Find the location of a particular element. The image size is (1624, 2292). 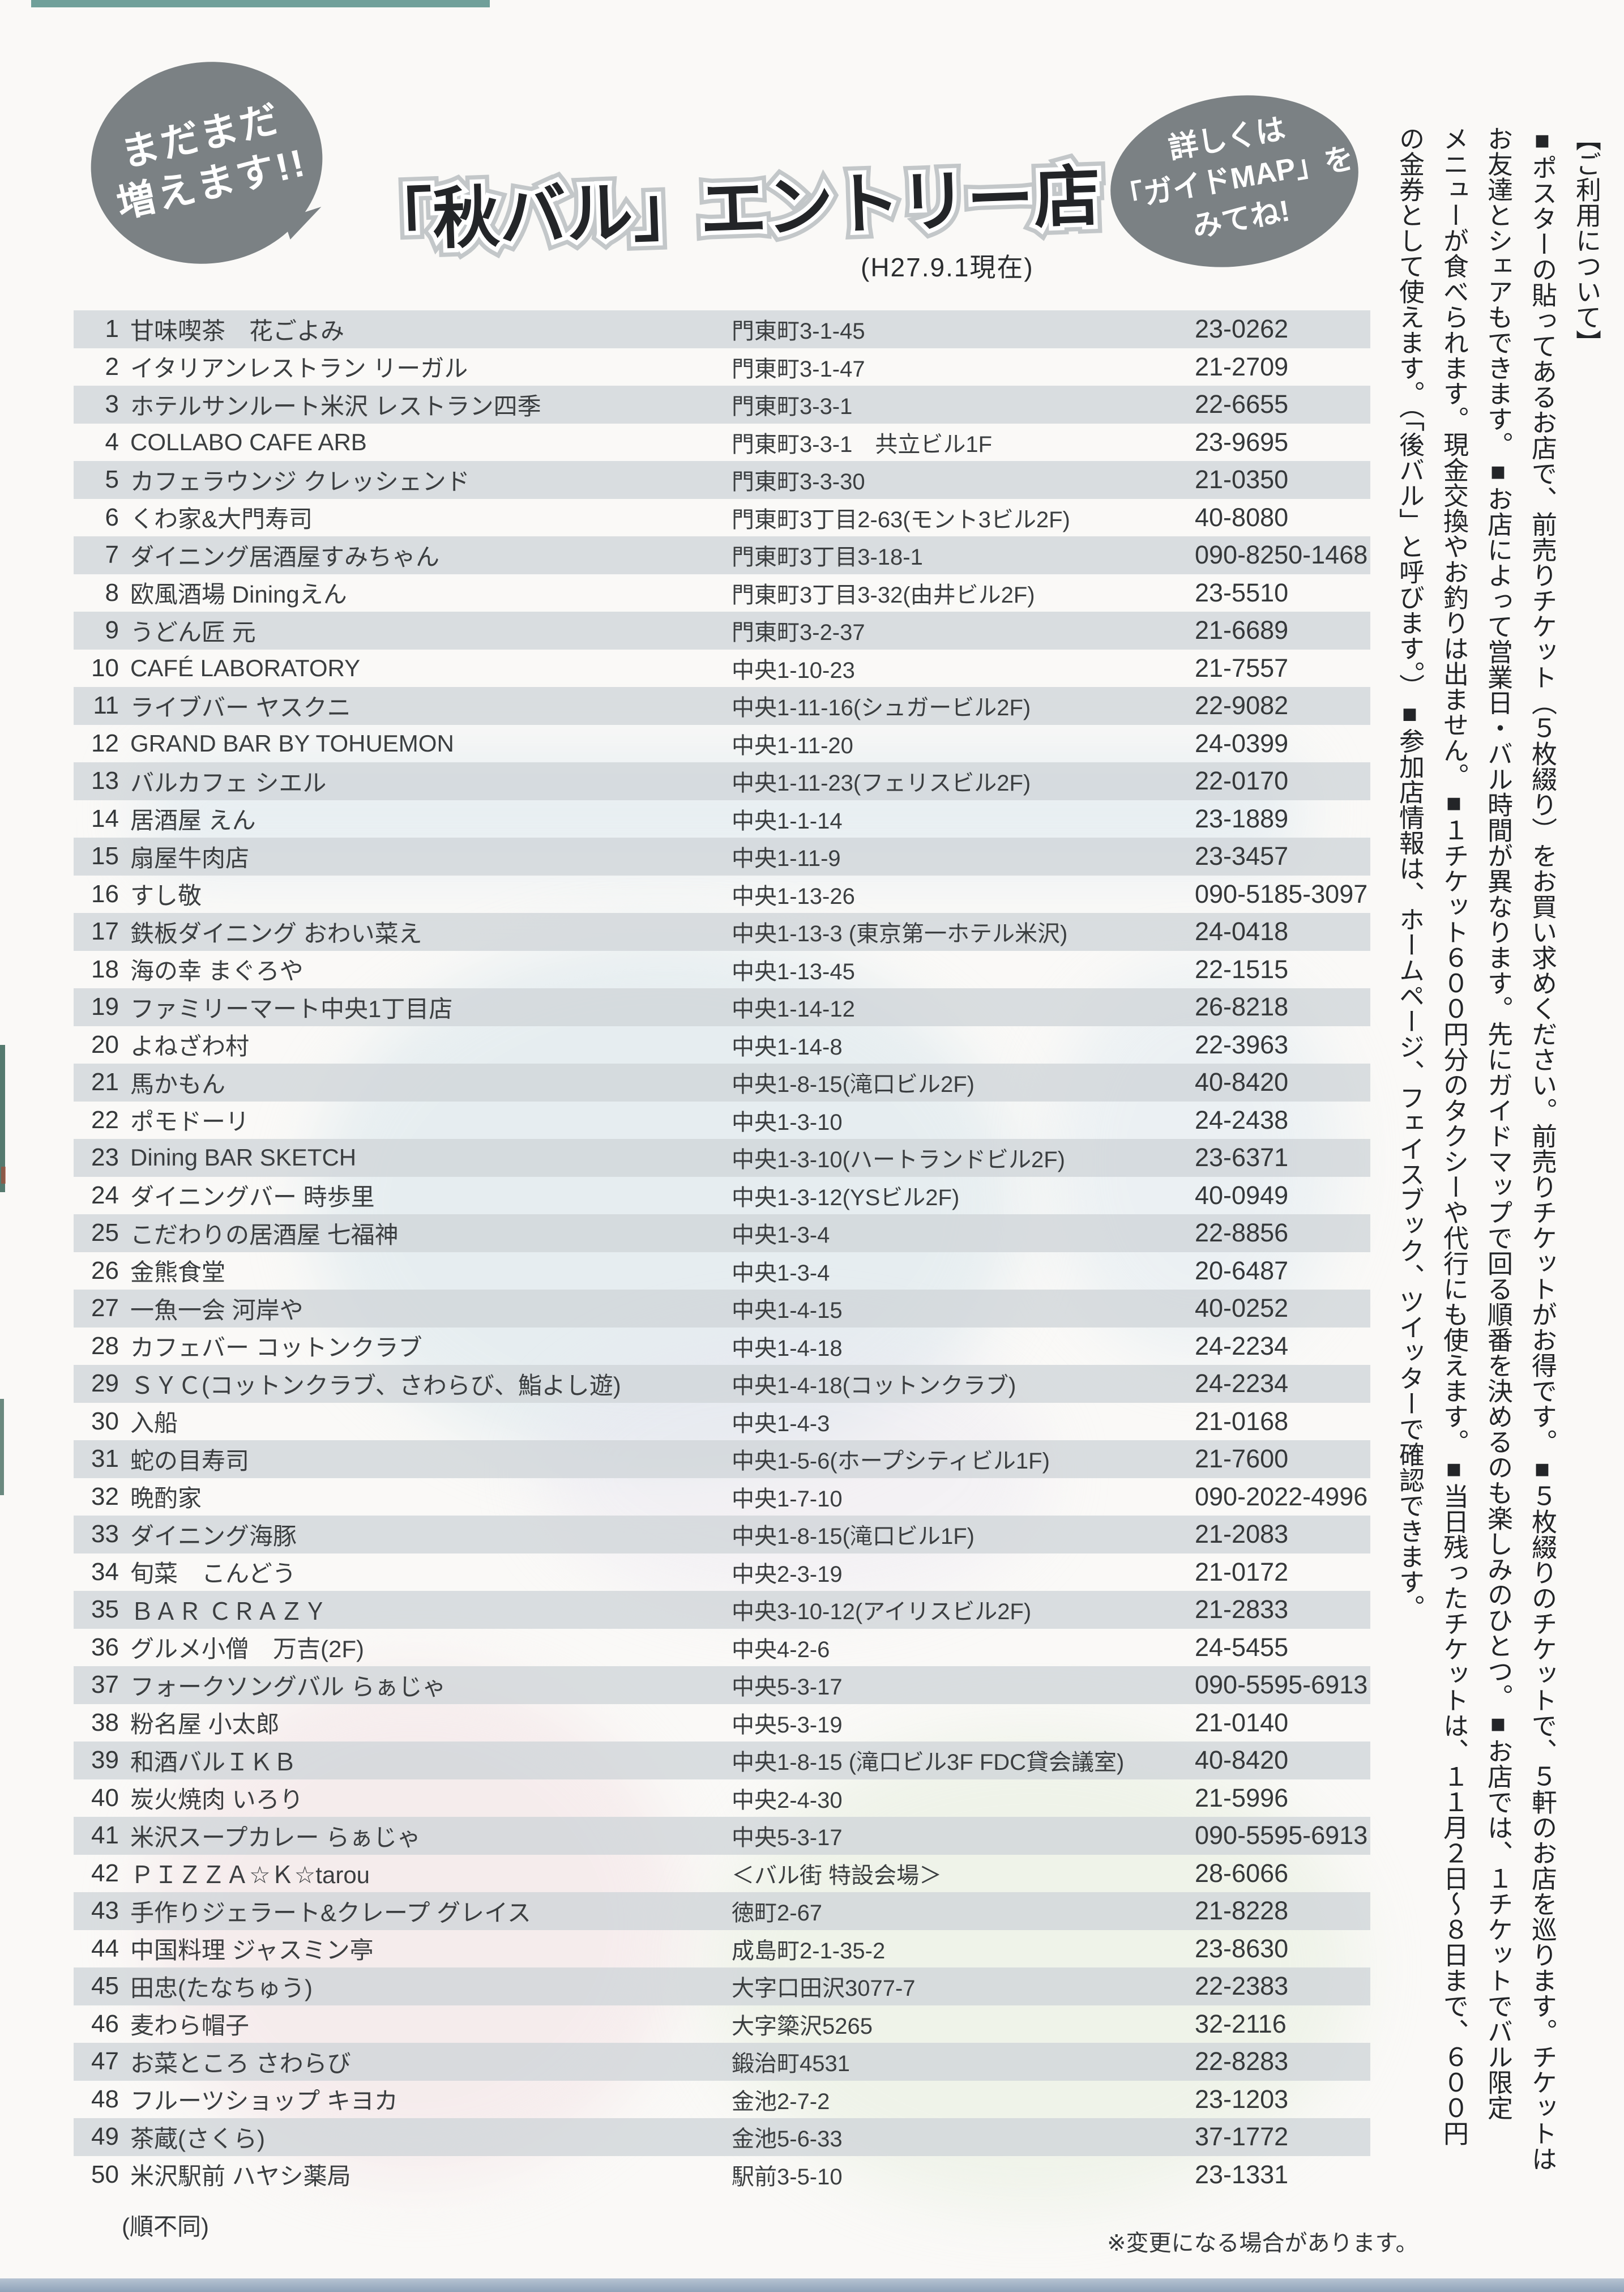

table-row: 33 ダイニング海豚 中央1-8-15(滝口ビル1F) 21-2083 is located at coordinates (722, 1534).